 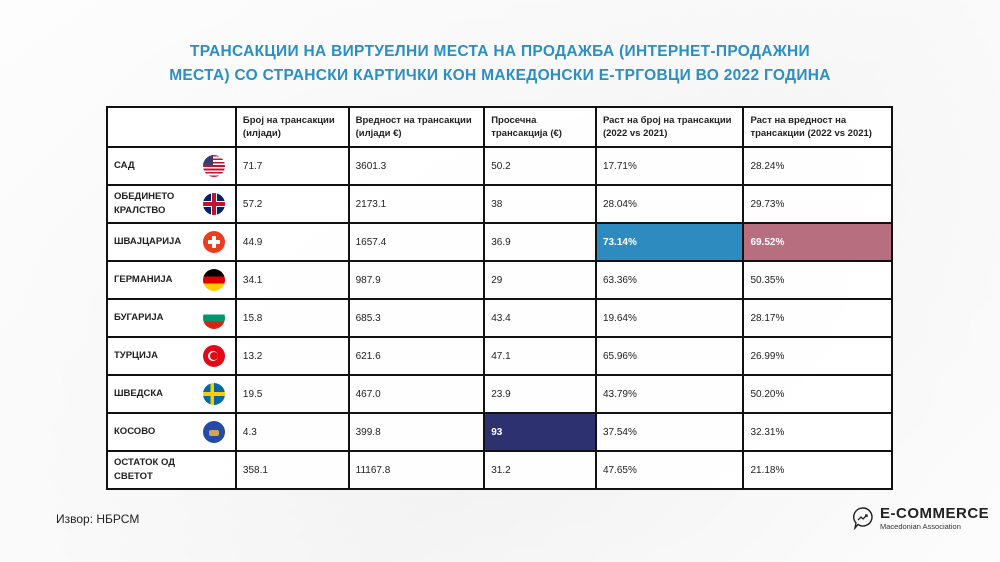 I want to click on country-name: ТУРЦИЈА, so click(x=136, y=355).